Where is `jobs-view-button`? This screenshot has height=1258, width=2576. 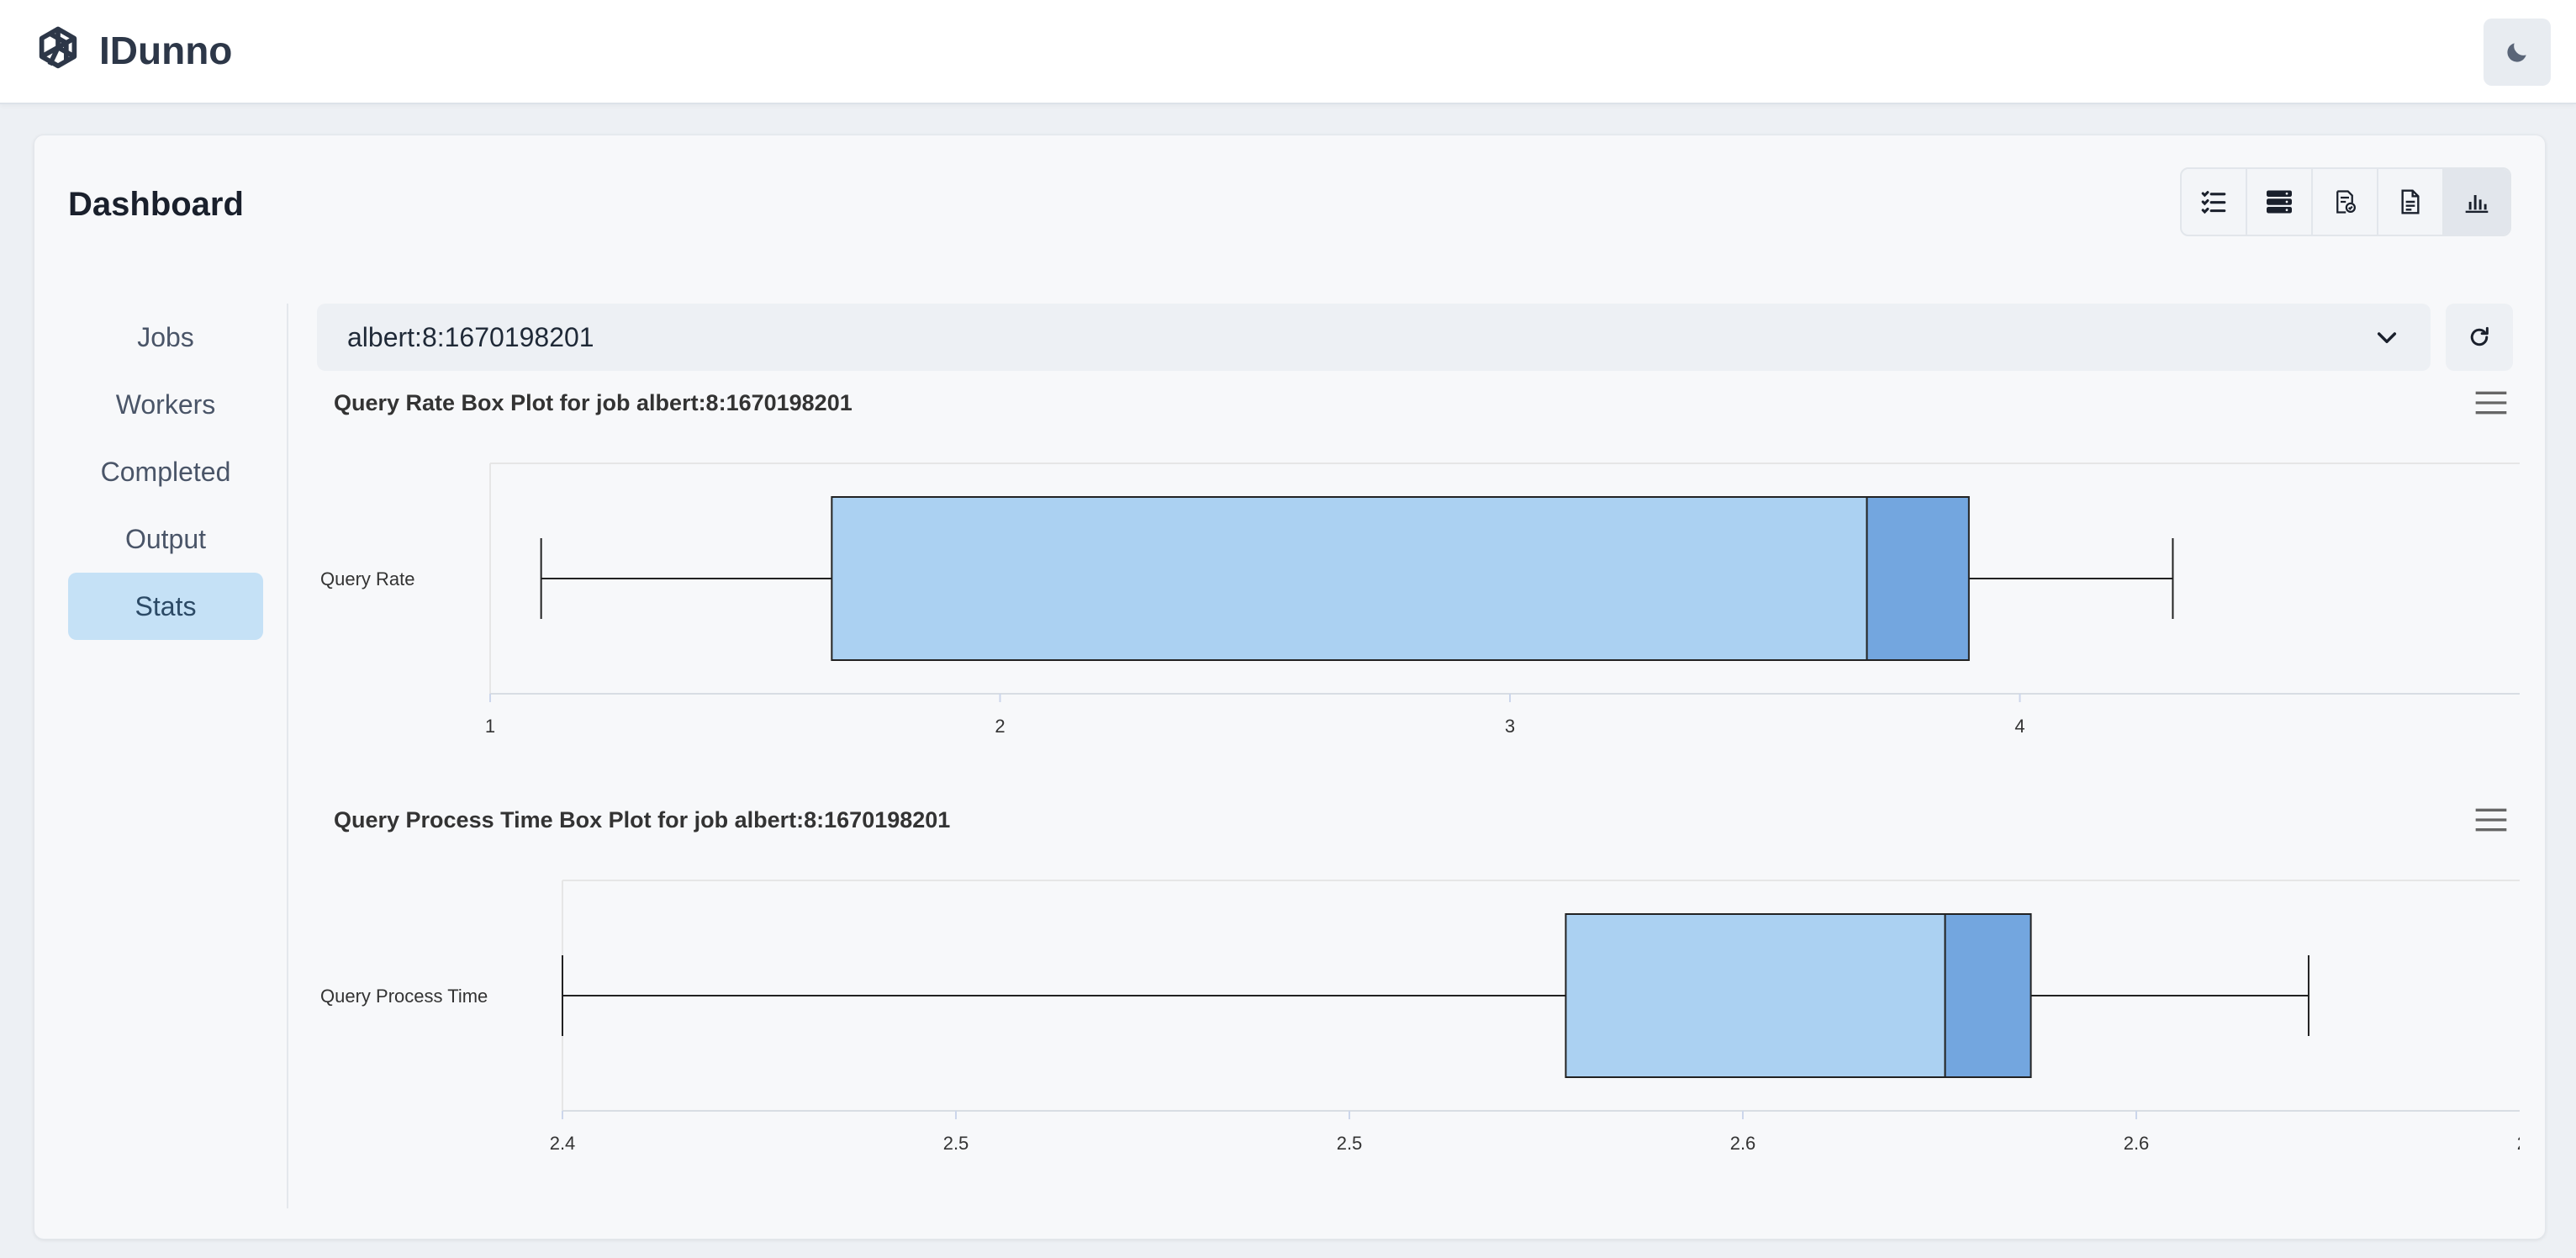
jobs-view-button is located at coordinates (2214, 202).